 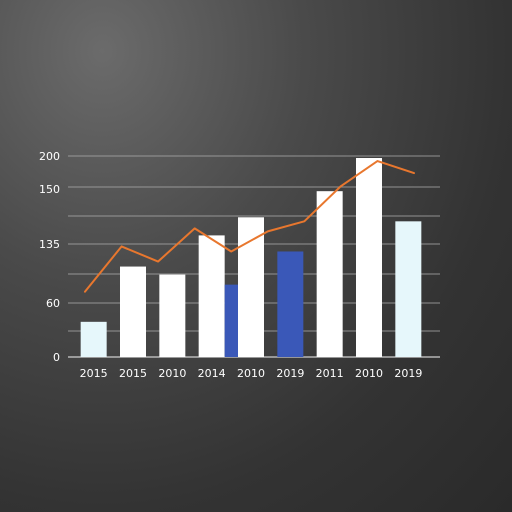 I want to click on y-tick-label: 0, so click(x=56, y=357).